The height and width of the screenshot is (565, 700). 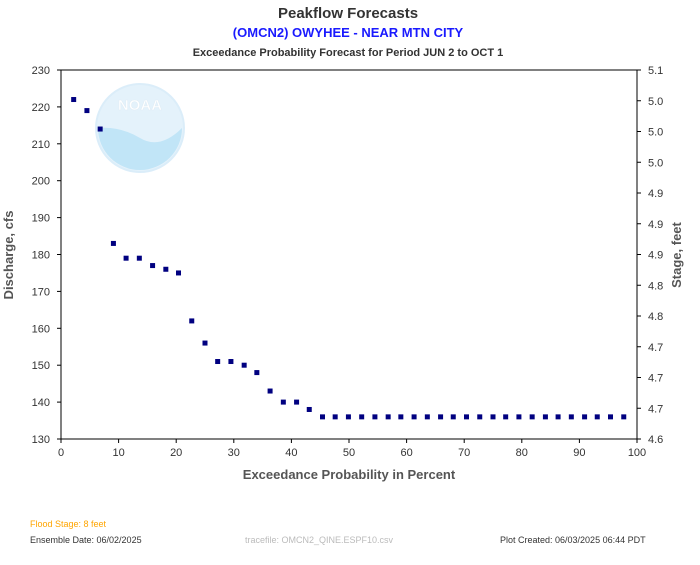 I want to click on y-tick-label: 200, so click(x=41, y=182).